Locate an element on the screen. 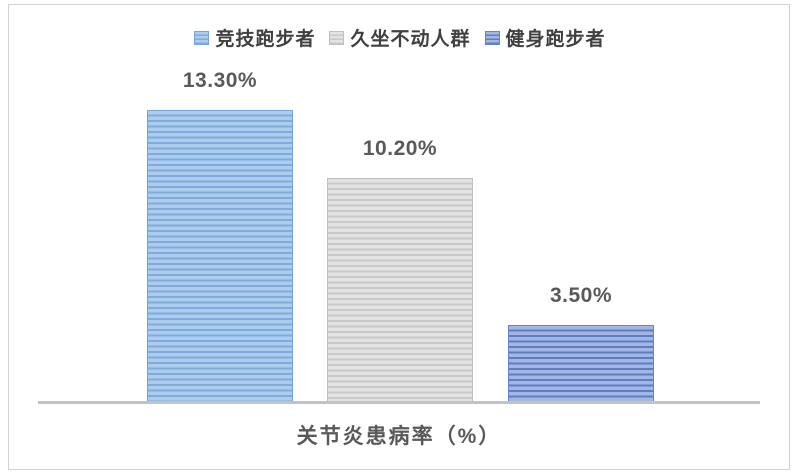 The height and width of the screenshot is (476, 800). striped-square-blue-icon is located at coordinates (492, 37).